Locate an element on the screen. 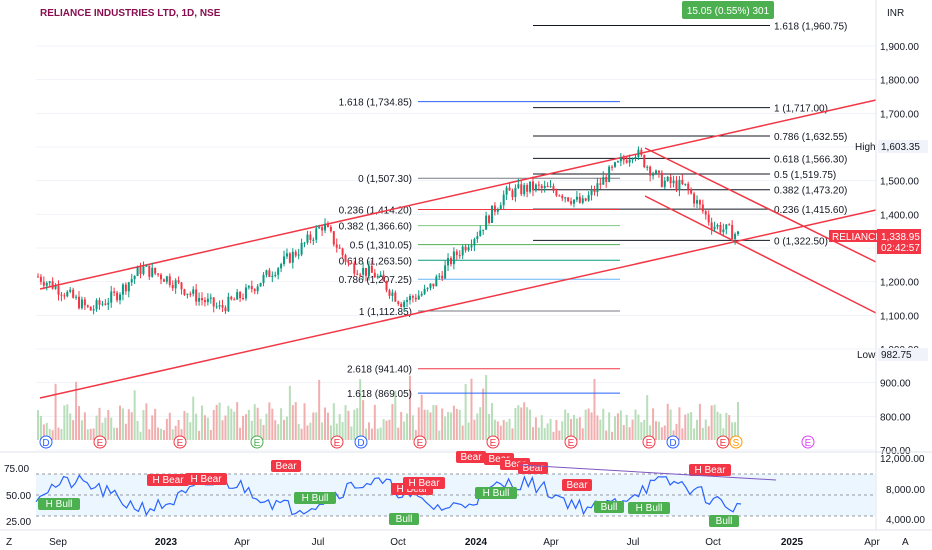 Image resolution: width=932 pixels, height=550 pixels. currency-label: INR is located at coordinates (895, 13).